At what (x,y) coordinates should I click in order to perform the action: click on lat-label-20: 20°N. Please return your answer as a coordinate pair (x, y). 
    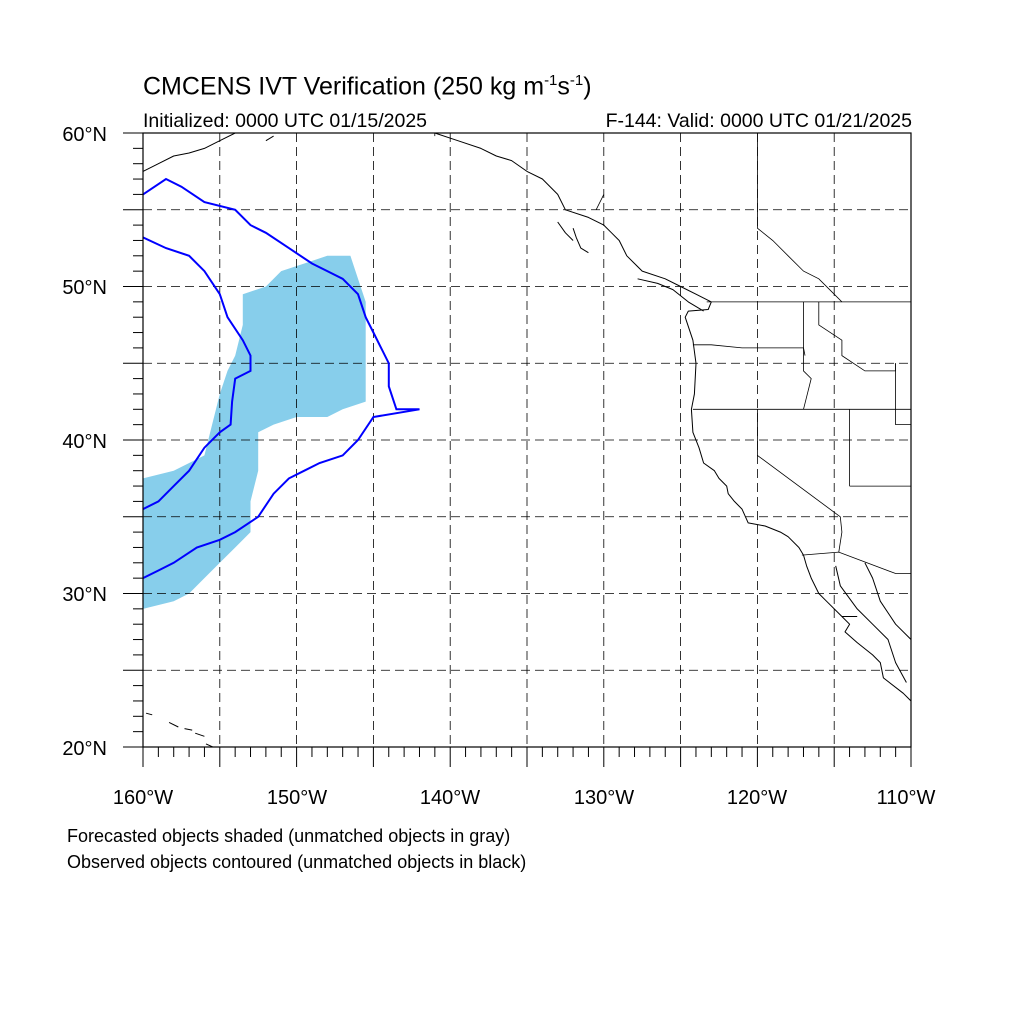
    Looking at the image, I should click on (84, 749).